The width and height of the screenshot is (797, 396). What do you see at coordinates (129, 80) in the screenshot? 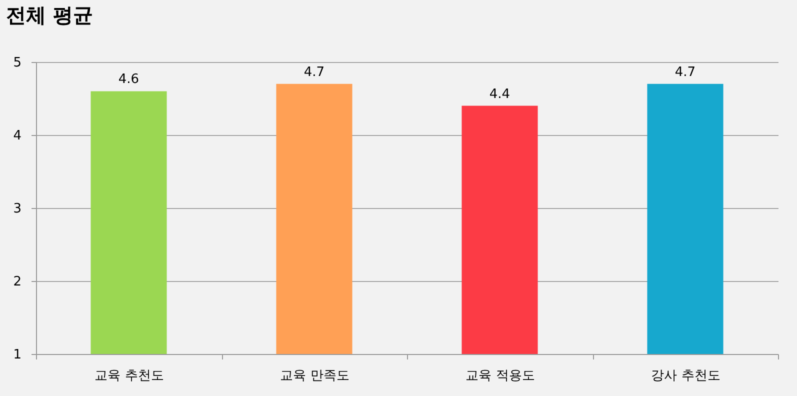
I see `data-label: 4.6` at bounding box center [129, 80].